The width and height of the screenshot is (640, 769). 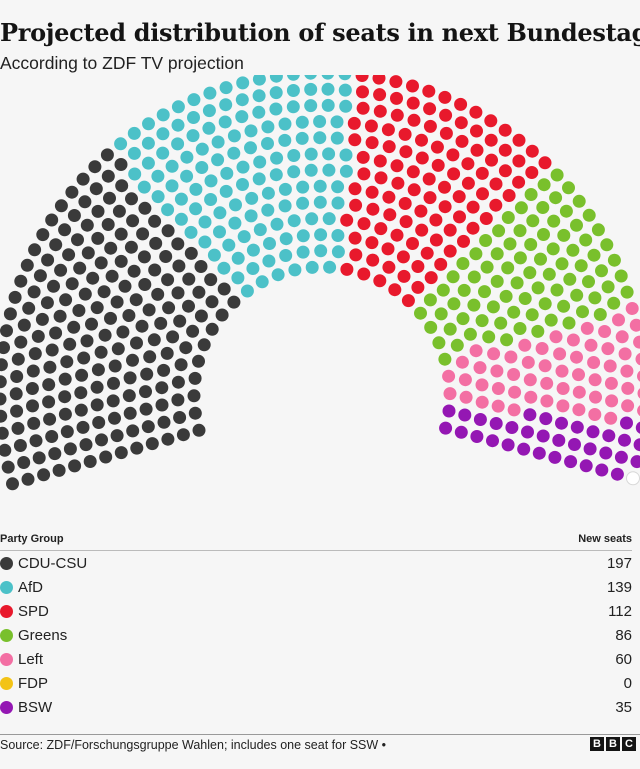 I want to click on bbc-letter: B, so click(x=613, y=744).